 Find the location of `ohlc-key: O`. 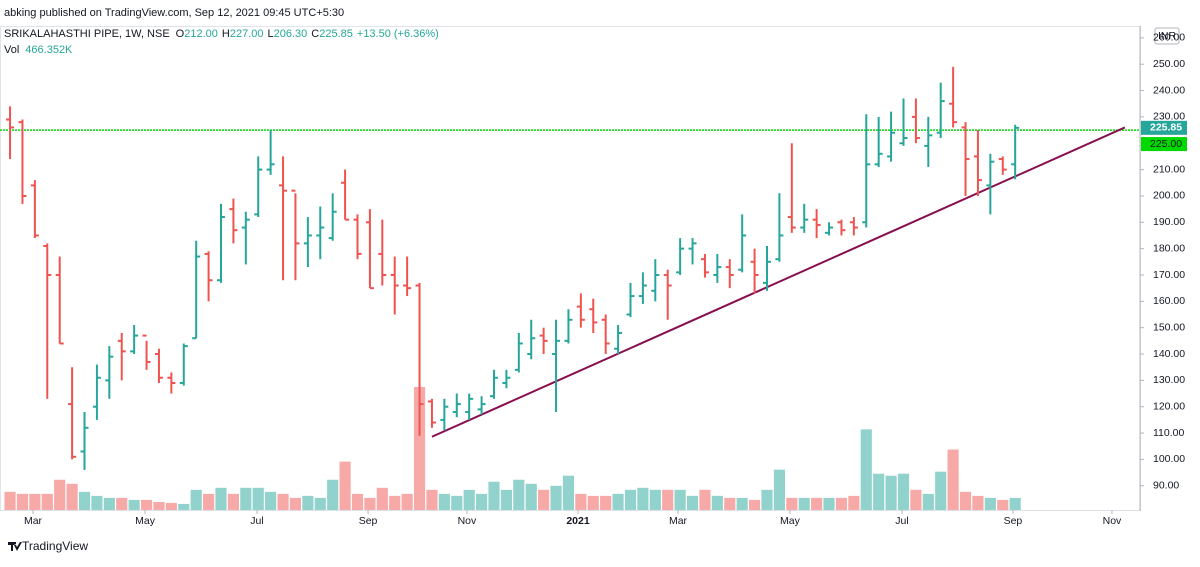

ohlc-key: O is located at coordinates (180, 34).